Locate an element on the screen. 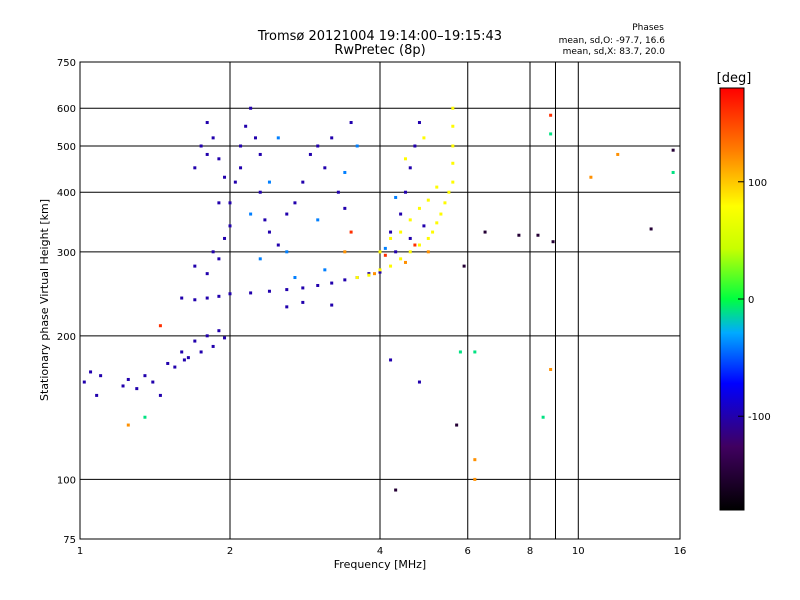 This screenshot has height=600, width=800. colorbar-tick-label: -100 is located at coordinates (759, 417).